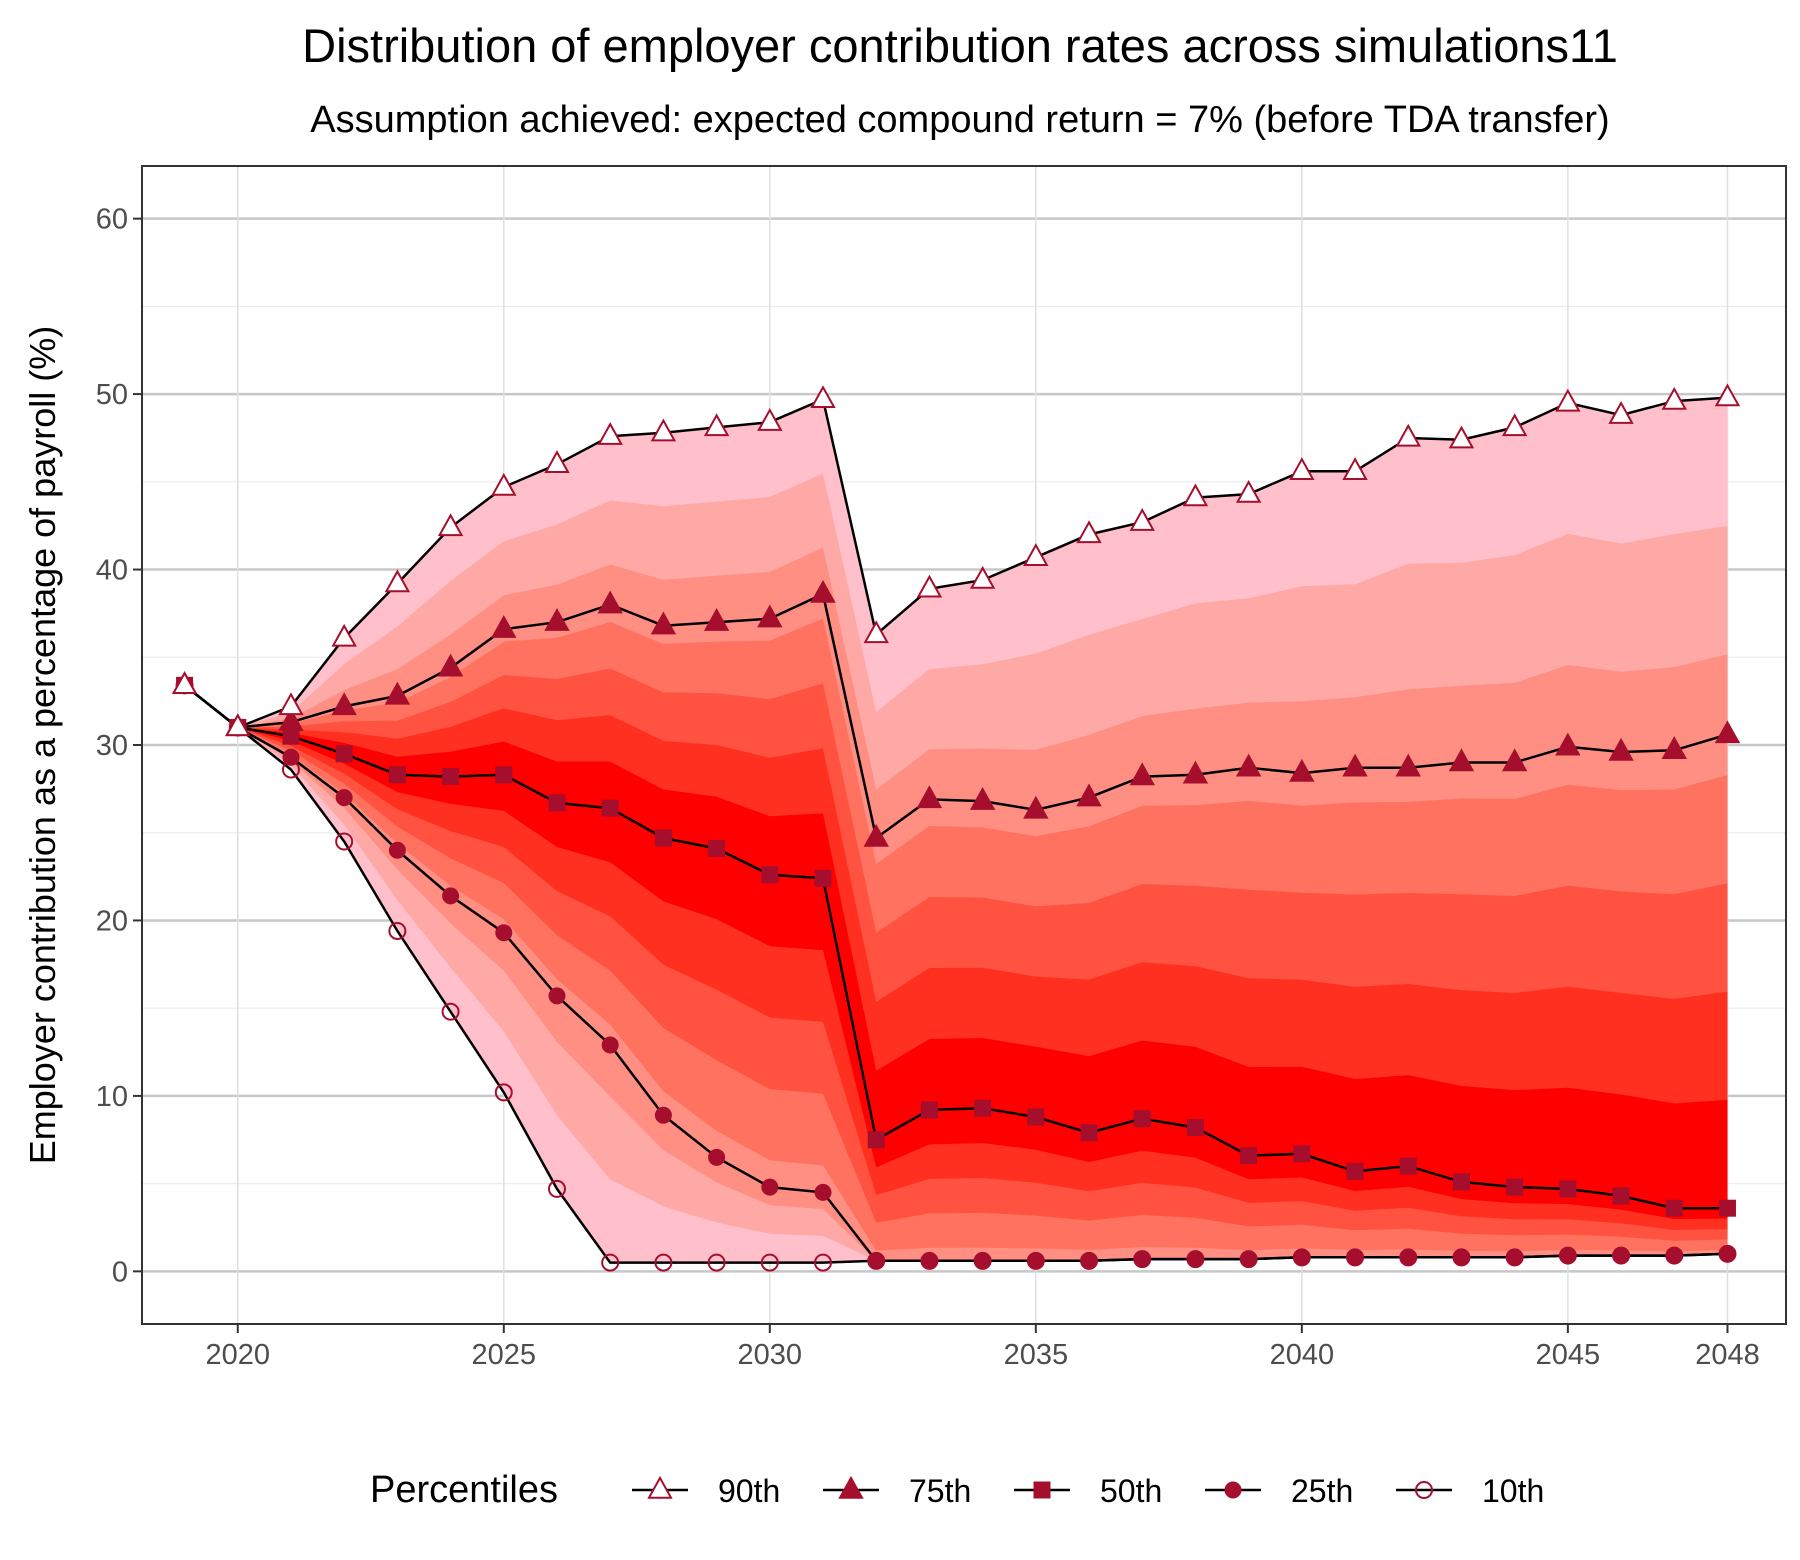 Image resolution: width=1800 pixels, height=1560 pixels. I want to click on x-tick-label: 2030, so click(770, 1355).